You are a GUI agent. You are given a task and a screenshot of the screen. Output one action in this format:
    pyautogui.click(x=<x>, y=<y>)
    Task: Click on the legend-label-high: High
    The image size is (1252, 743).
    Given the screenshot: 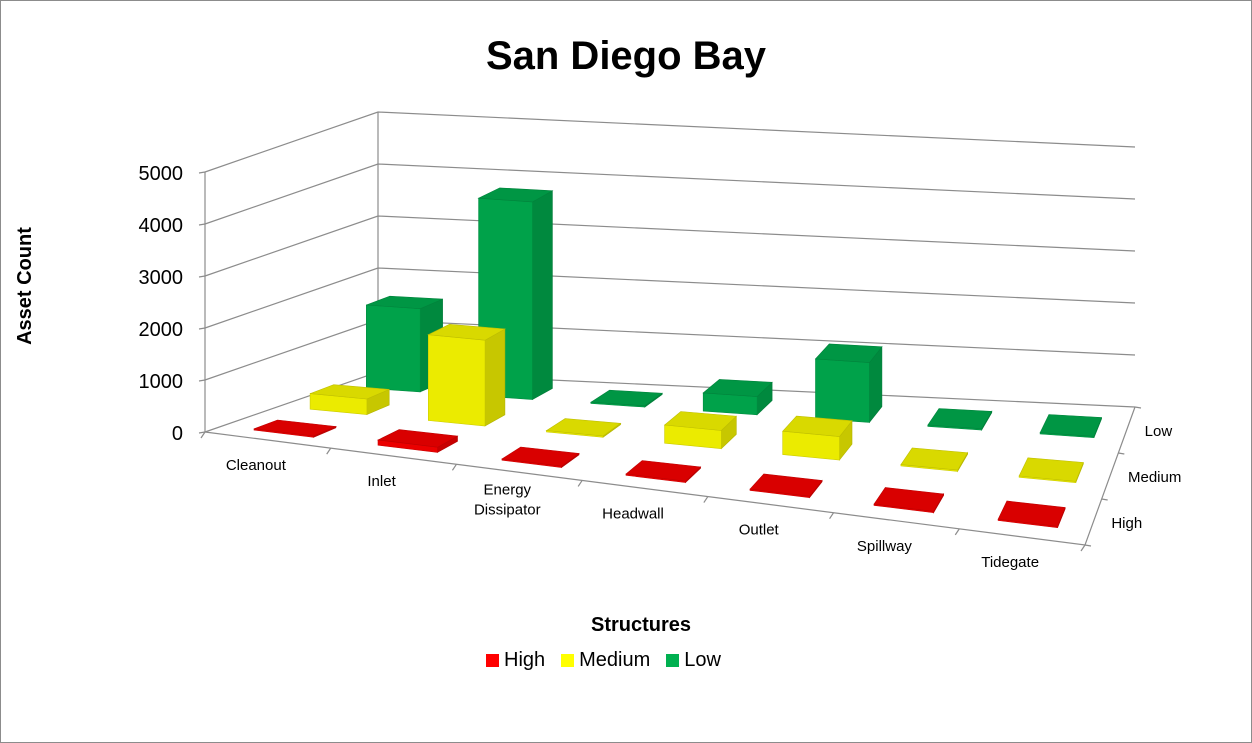 What is the action you would take?
    pyautogui.click(x=525, y=660)
    